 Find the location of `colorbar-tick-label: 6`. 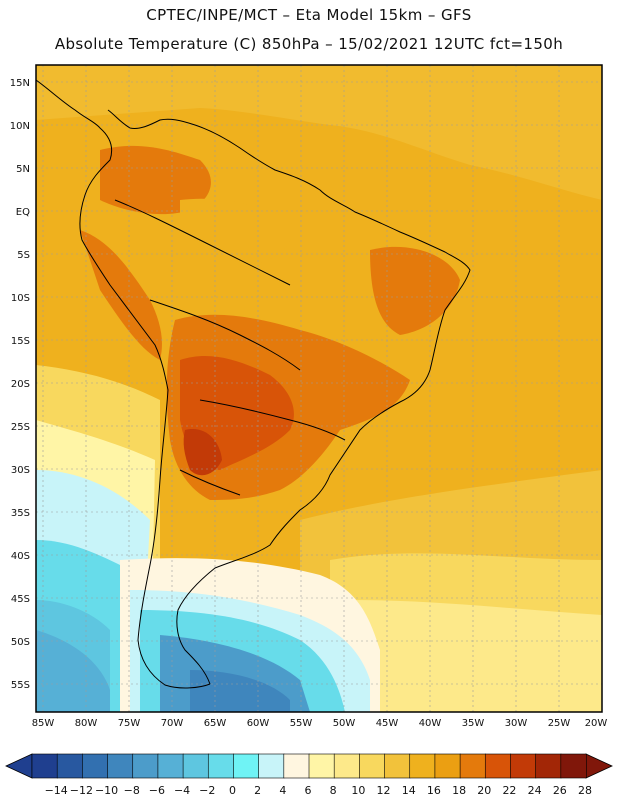

colorbar-tick-label: 6 is located at coordinates (308, 790).